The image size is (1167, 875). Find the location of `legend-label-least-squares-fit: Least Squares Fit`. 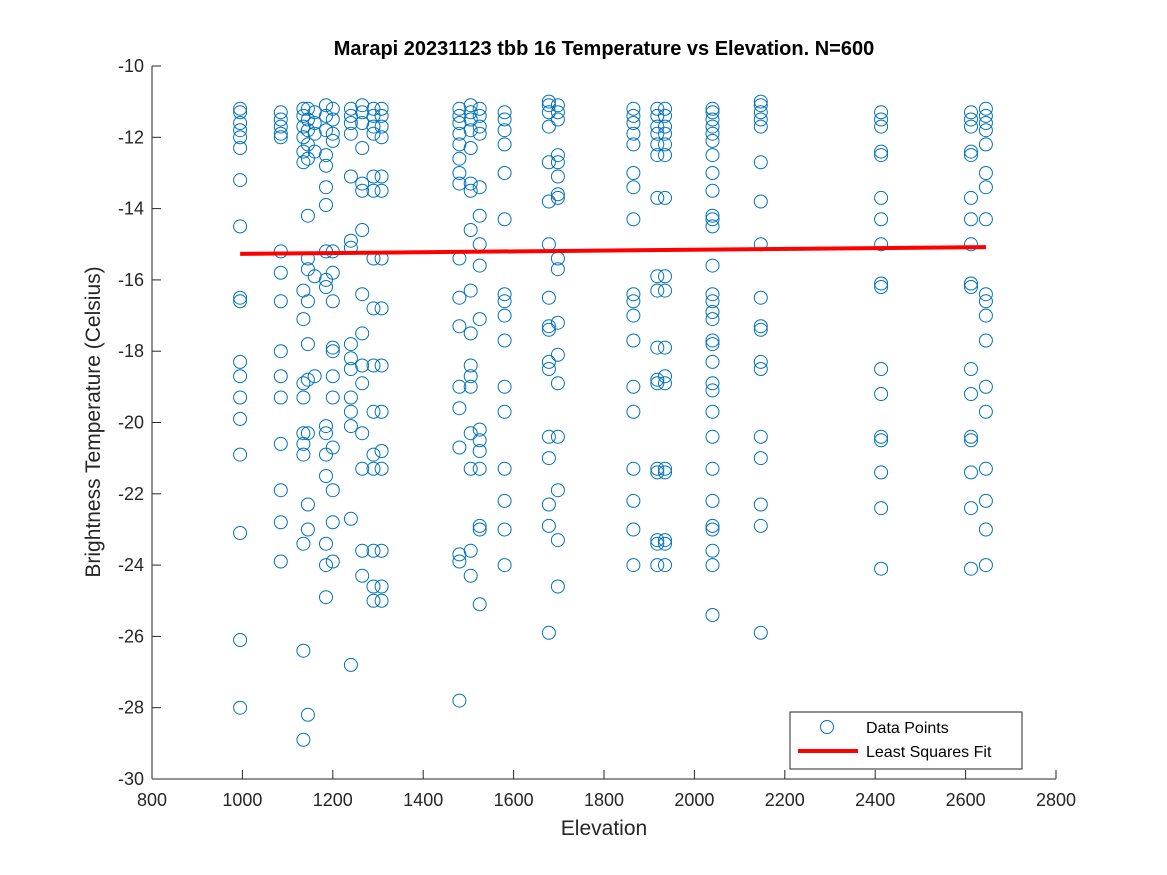

legend-label-least-squares-fit: Least Squares Fit is located at coordinates (929, 752).